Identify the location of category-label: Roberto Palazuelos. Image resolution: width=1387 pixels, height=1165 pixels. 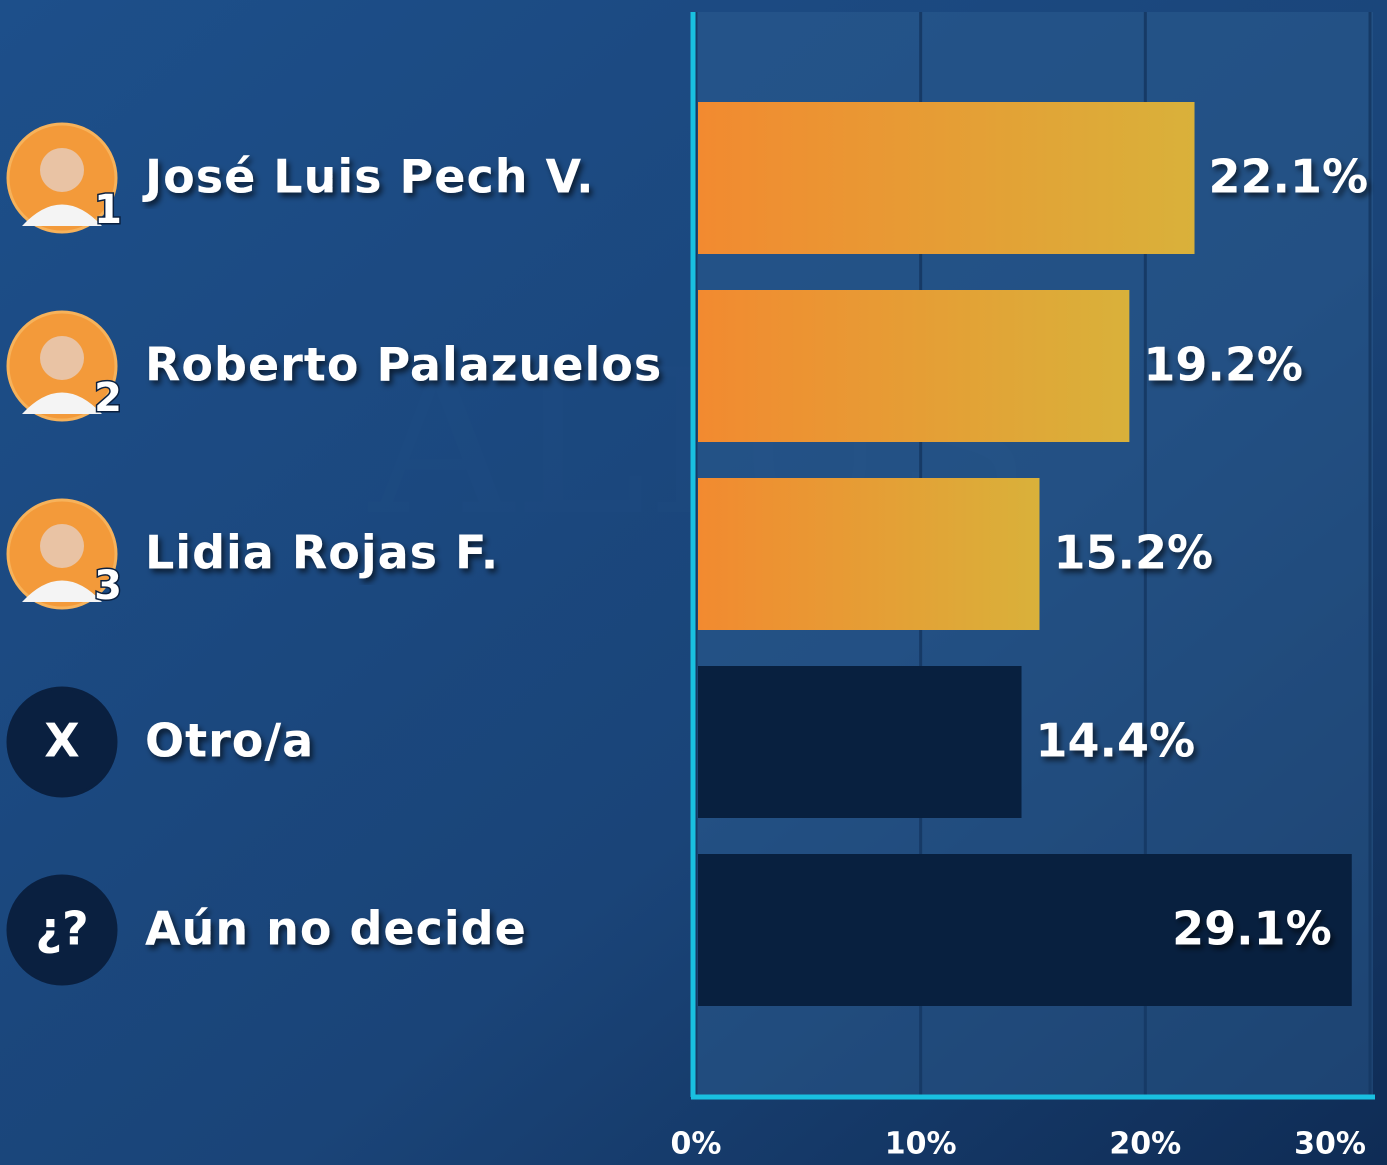
(403, 365).